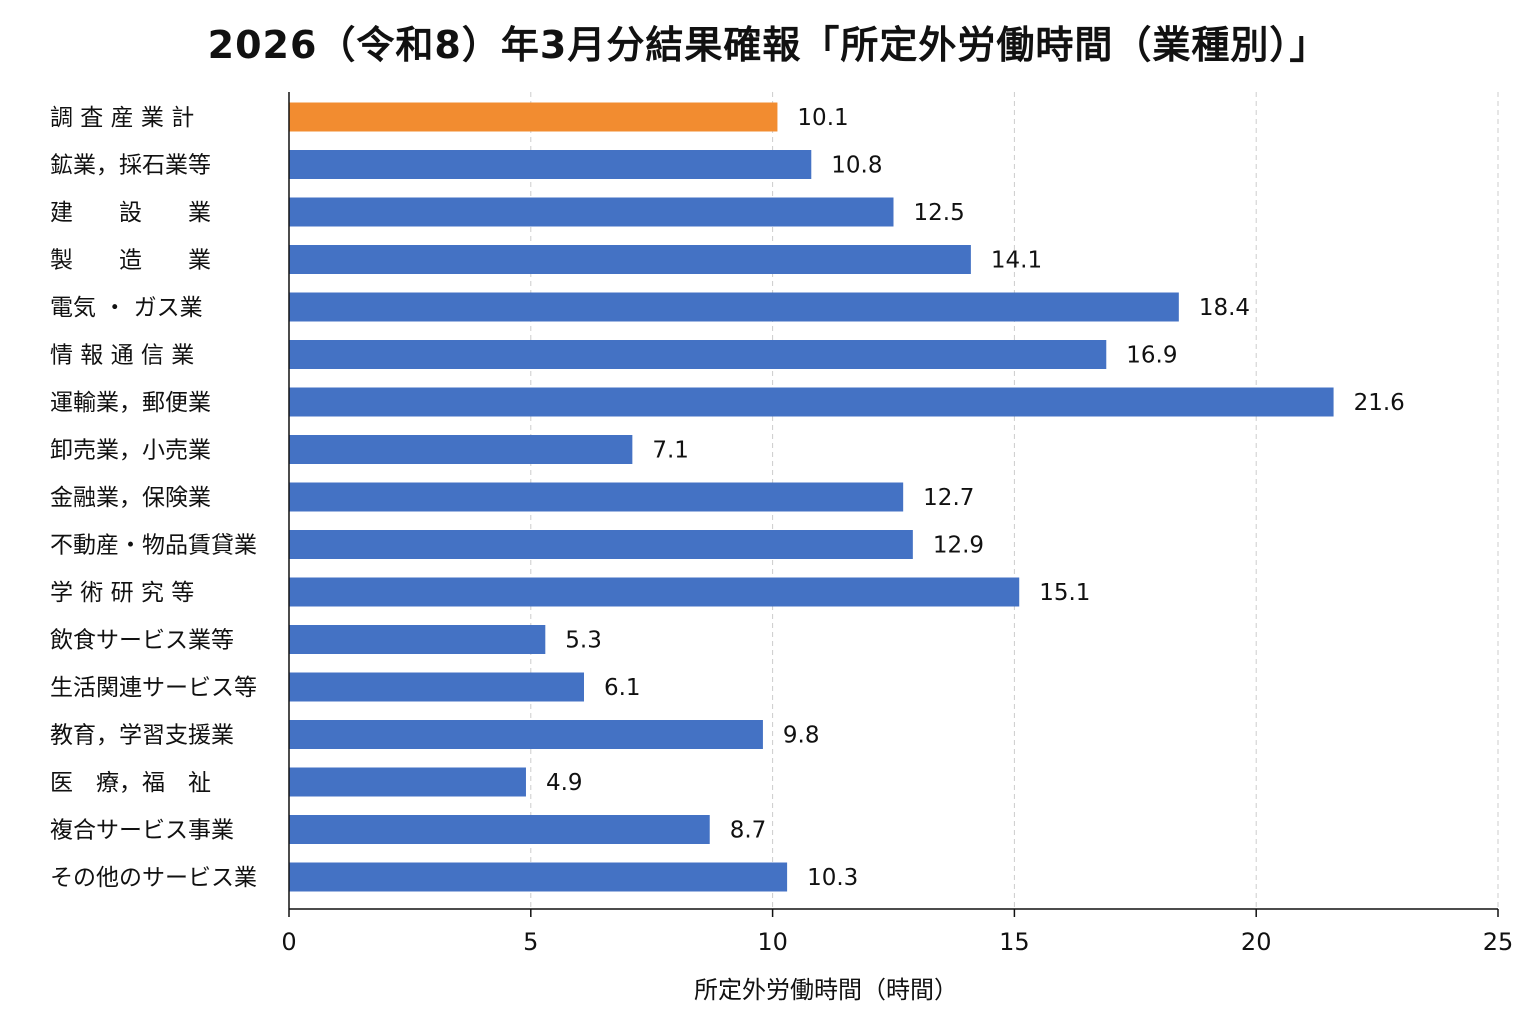 This screenshot has width=1536, height=1024. I want to click on value-label: 10.8, so click(856, 166).